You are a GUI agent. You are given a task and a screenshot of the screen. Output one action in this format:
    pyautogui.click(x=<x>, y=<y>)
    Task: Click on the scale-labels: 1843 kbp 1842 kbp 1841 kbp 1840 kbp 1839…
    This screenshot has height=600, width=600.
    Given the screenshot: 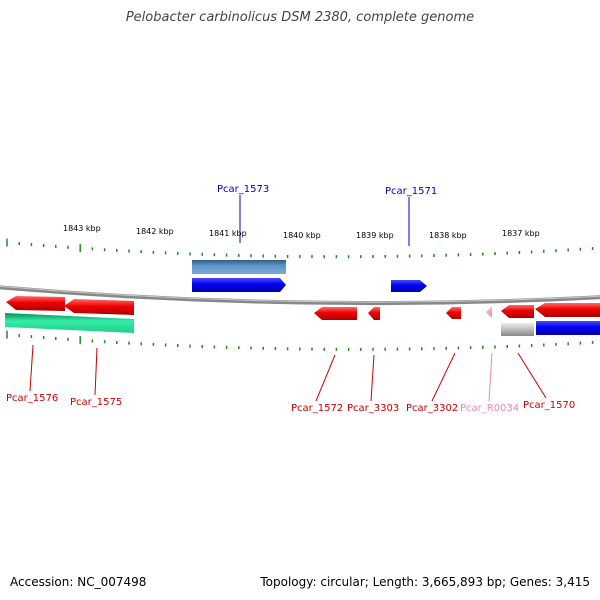 What is the action you would take?
    pyautogui.click(x=301, y=232)
    